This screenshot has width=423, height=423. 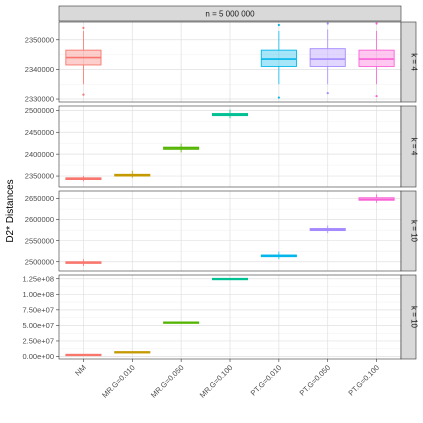 I want to click on y-tick-label: 2450000, so click(x=39, y=132).